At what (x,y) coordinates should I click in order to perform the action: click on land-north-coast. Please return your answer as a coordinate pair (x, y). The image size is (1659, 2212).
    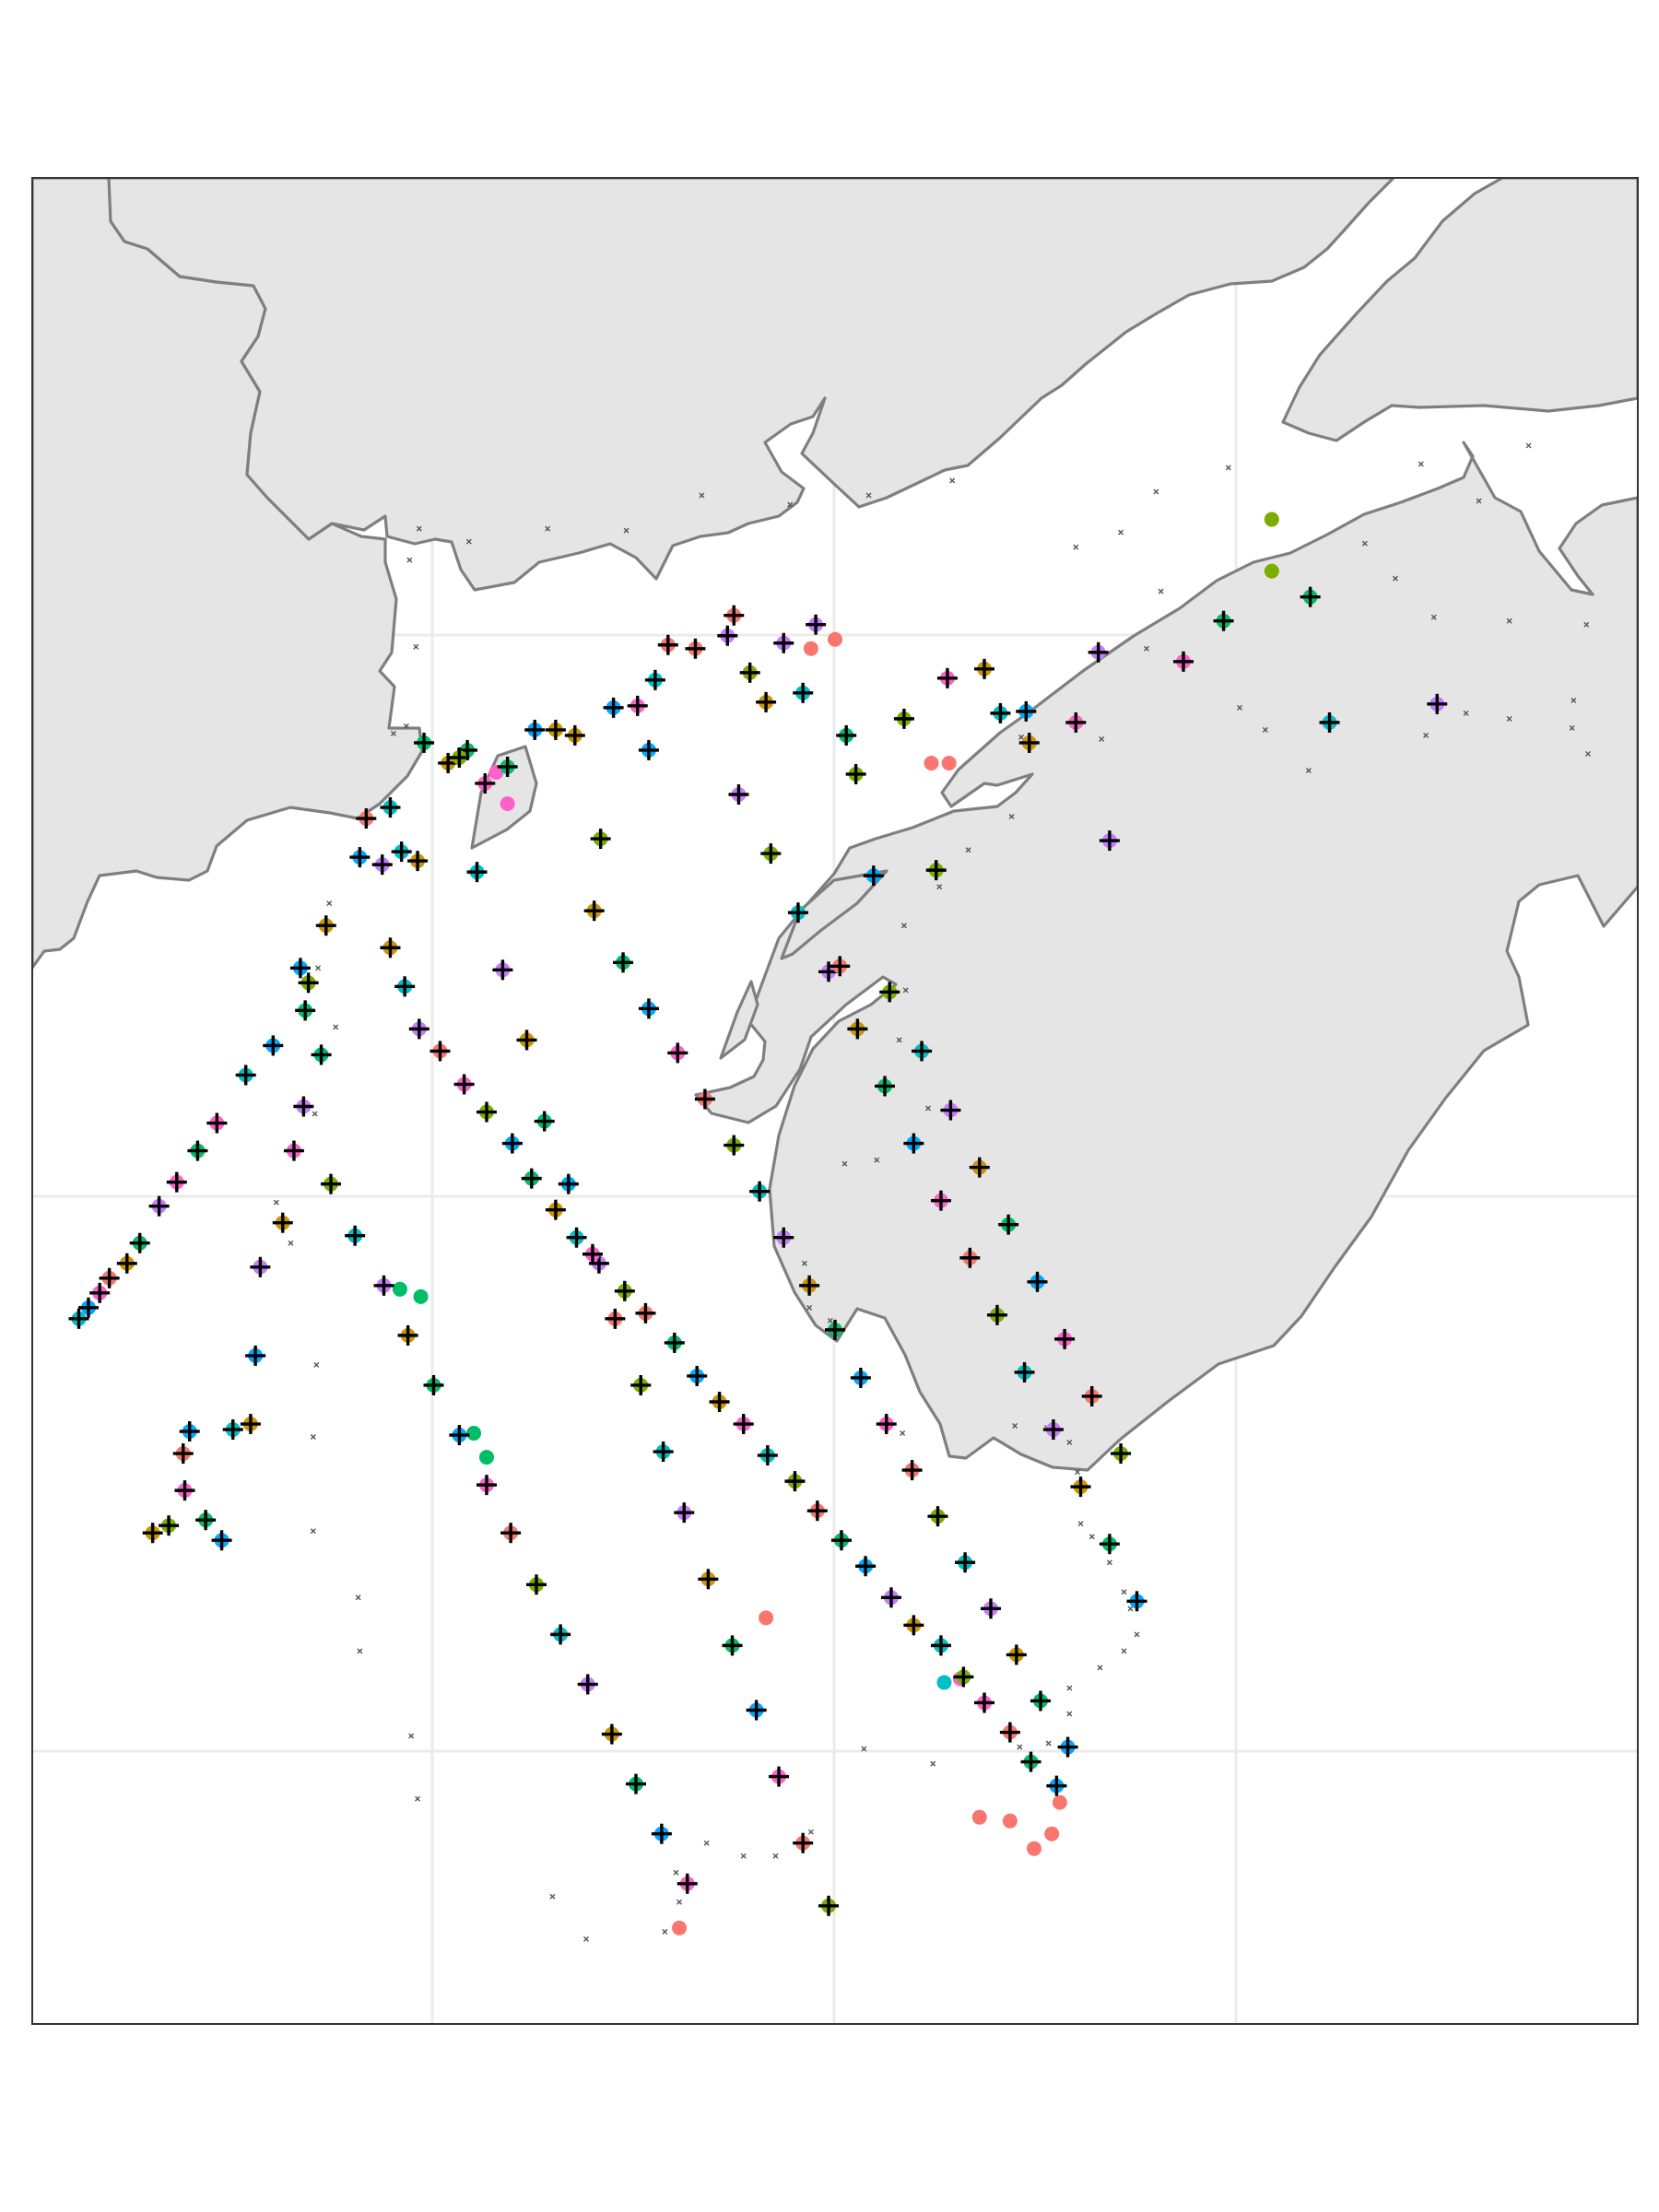
    Looking at the image, I should click on (751, 385).